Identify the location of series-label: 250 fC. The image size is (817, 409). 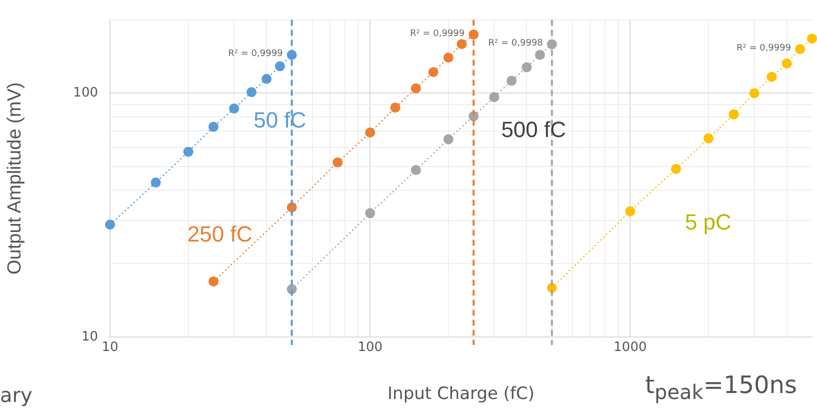
(219, 233).